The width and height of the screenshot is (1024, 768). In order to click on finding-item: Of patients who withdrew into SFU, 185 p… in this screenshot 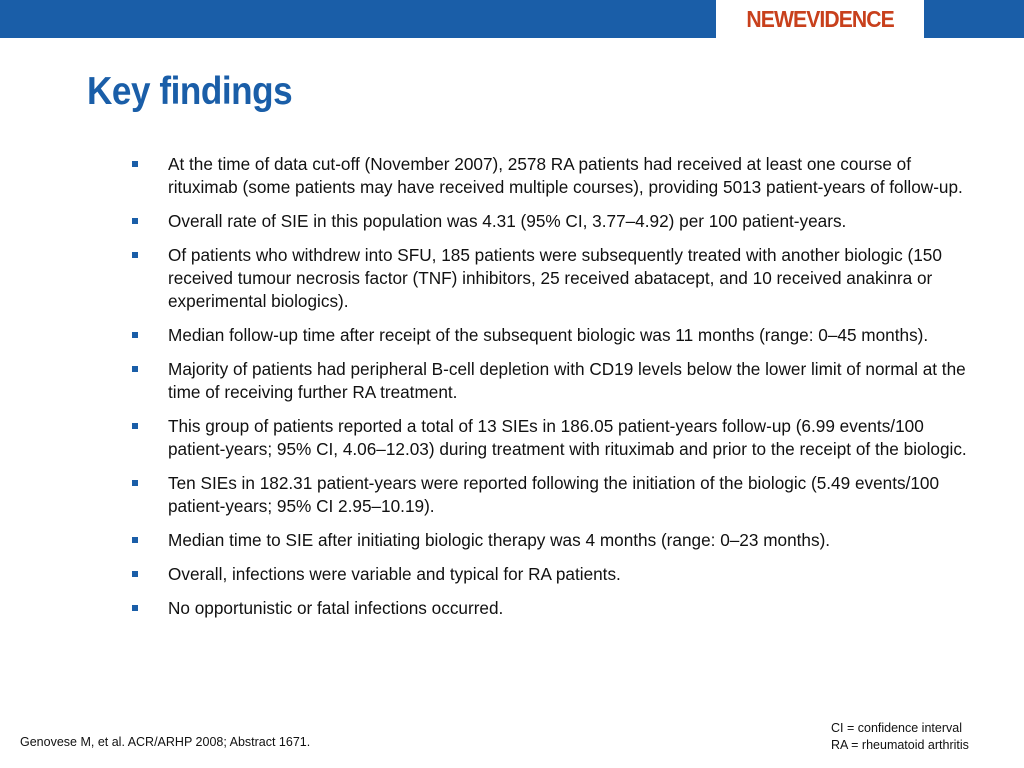, I will do `click(555, 278)`.